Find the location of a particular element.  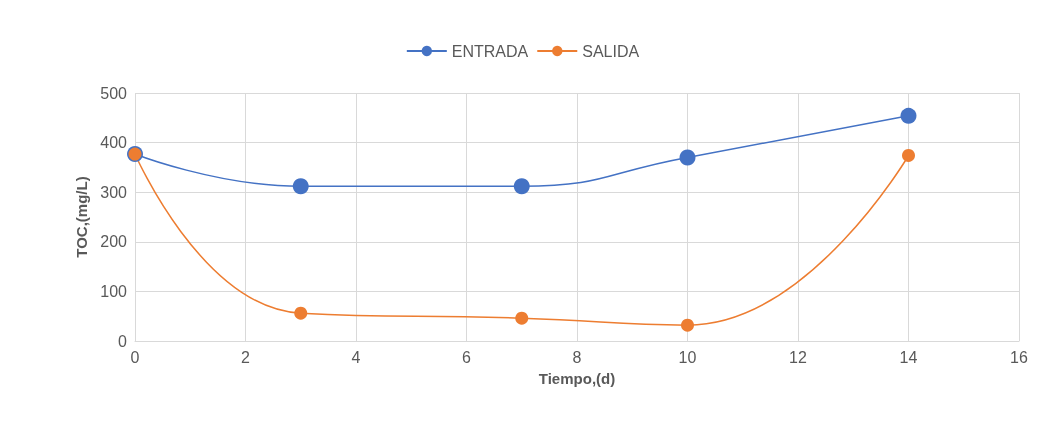

x-tick-label: 4 is located at coordinates (356, 357).